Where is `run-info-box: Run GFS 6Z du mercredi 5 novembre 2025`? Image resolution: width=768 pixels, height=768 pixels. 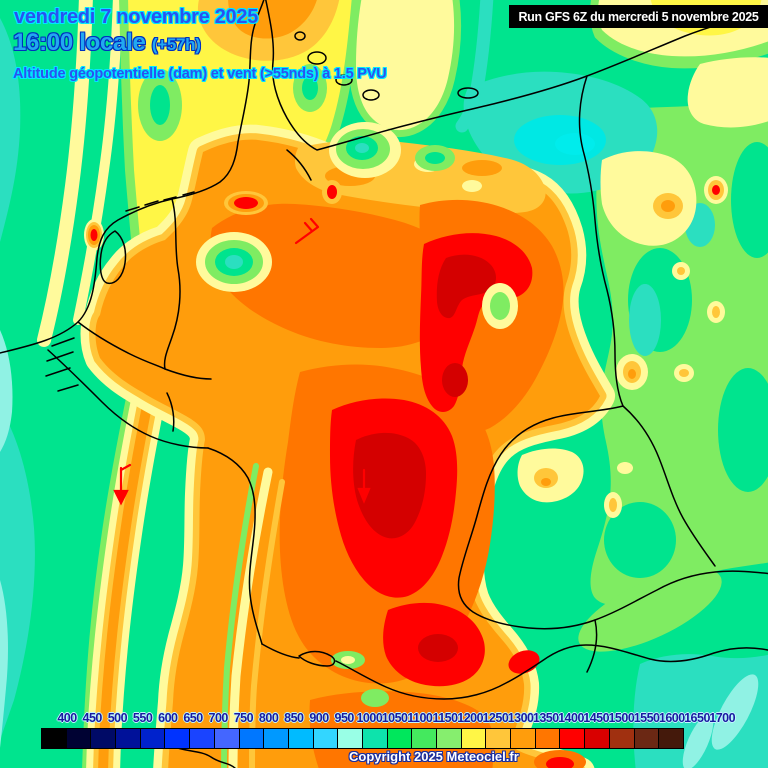
run-info-box: Run GFS 6Z du mercredi 5 novembre 2025 is located at coordinates (638, 16).